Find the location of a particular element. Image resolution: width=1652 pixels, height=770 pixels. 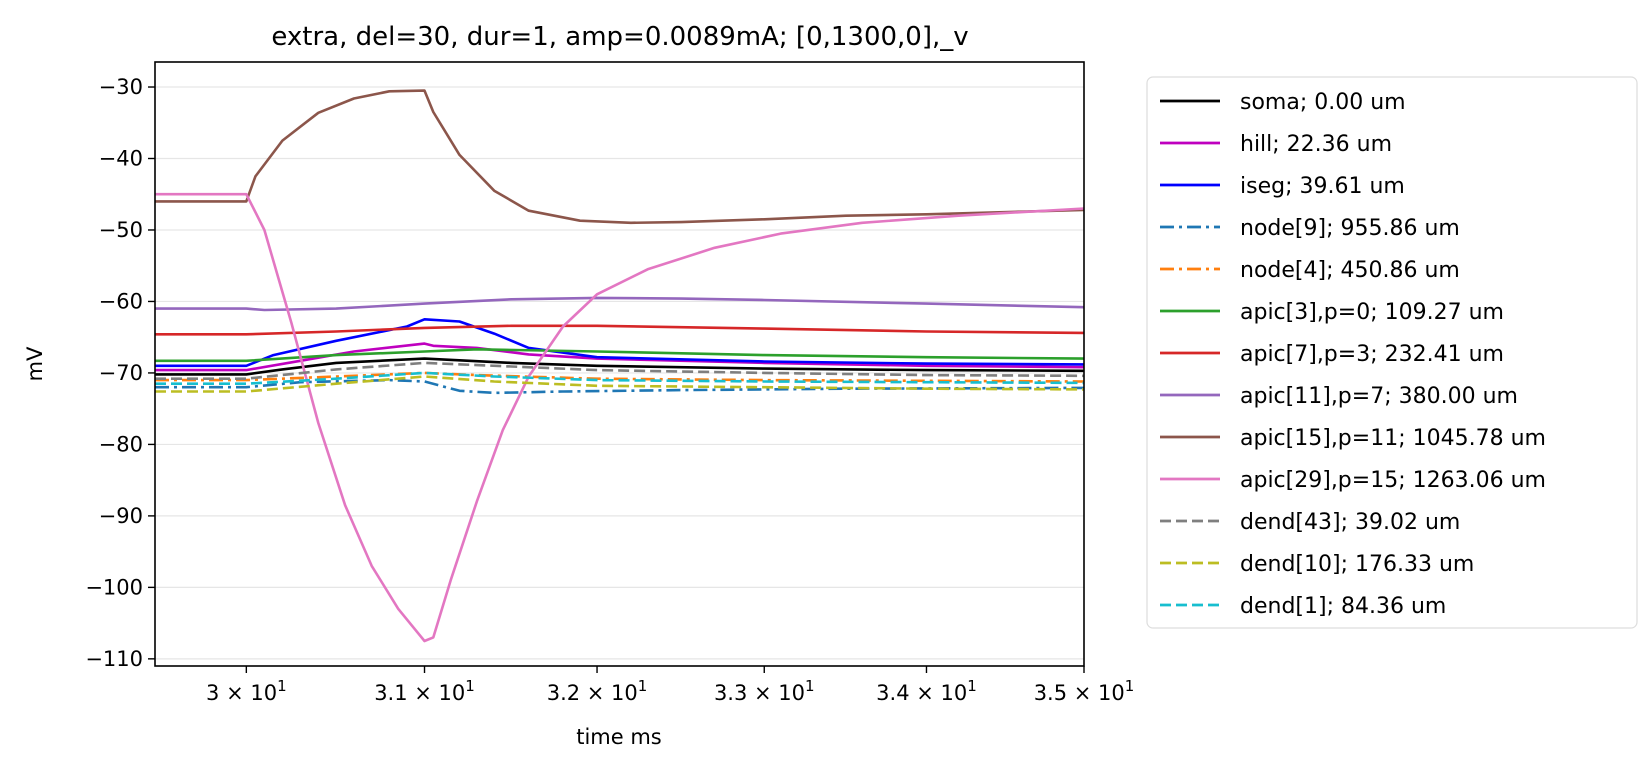

legend-label: apic[3],p=0; 109.27 um is located at coordinates (1372, 312).